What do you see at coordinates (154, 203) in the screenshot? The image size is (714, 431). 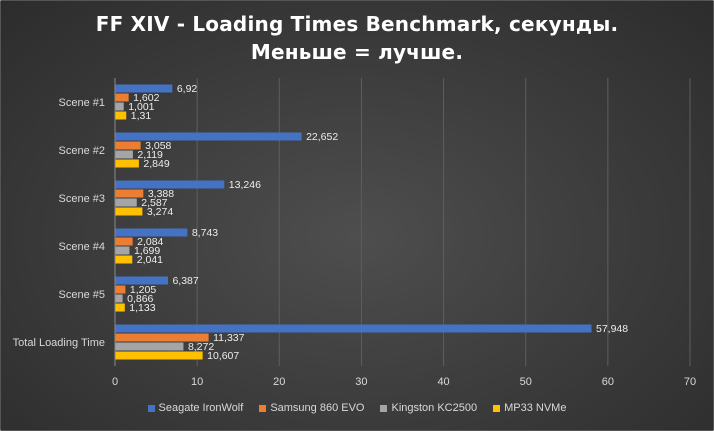 I see `data-label: 2,587` at bounding box center [154, 203].